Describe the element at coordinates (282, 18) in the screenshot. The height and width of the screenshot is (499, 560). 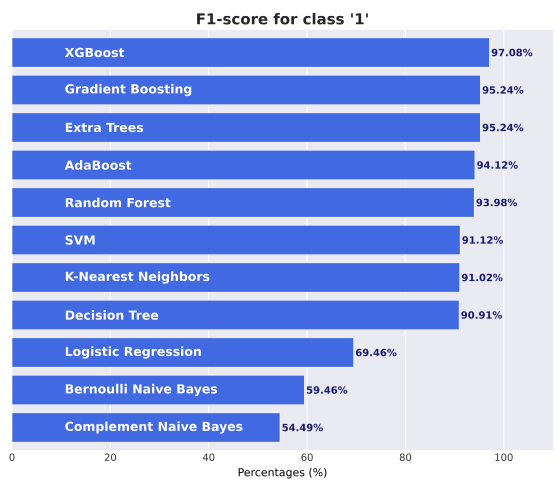
I see `chart-title: F1-score for class '1'` at that location.